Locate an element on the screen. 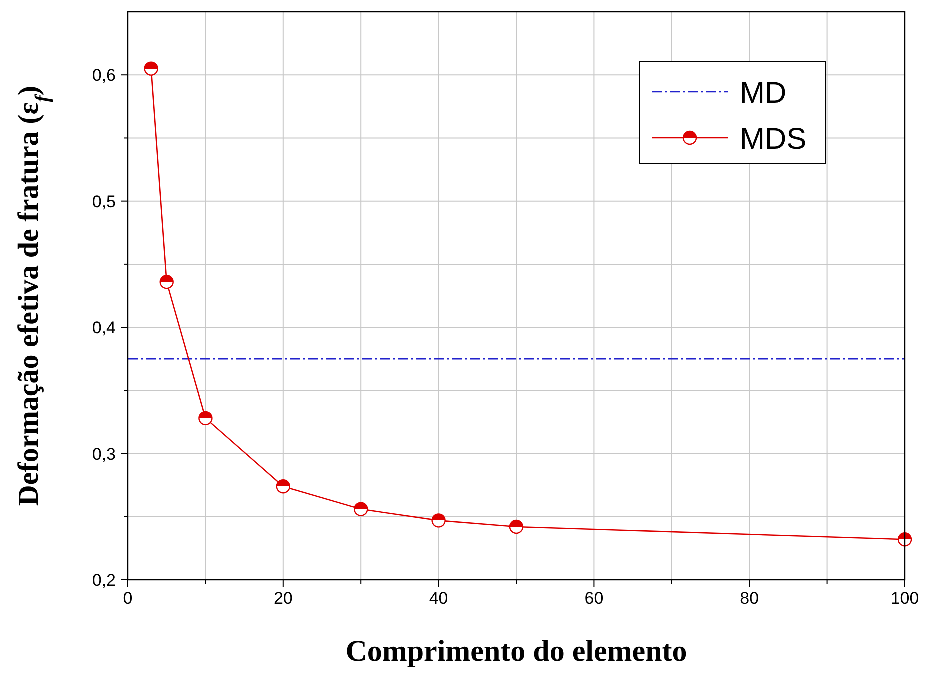 This screenshot has height=673, width=925. legend-label: MDS is located at coordinates (773, 139).